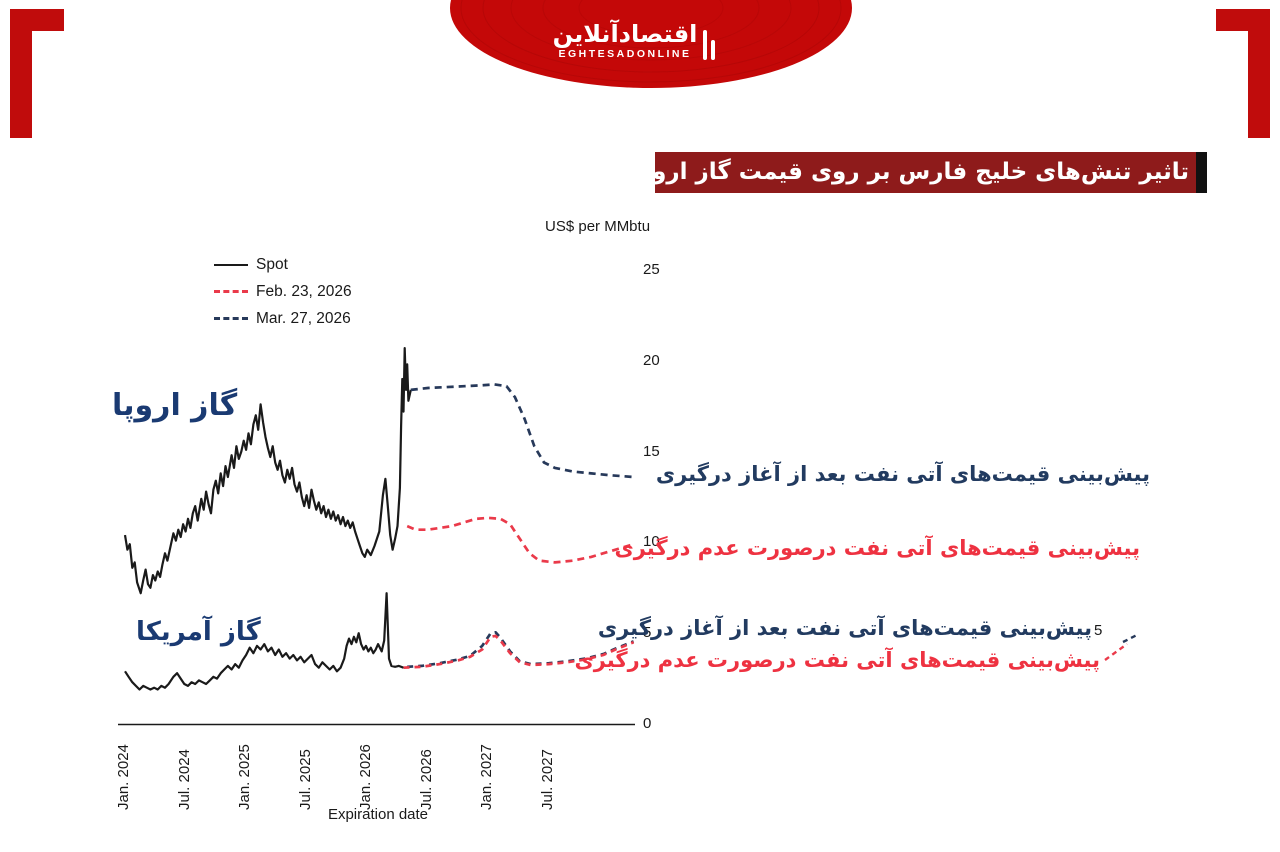  What do you see at coordinates (231, 291) in the screenshot?
I see `legend-swatch-feb-dashed-line` at bounding box center [231, 291].